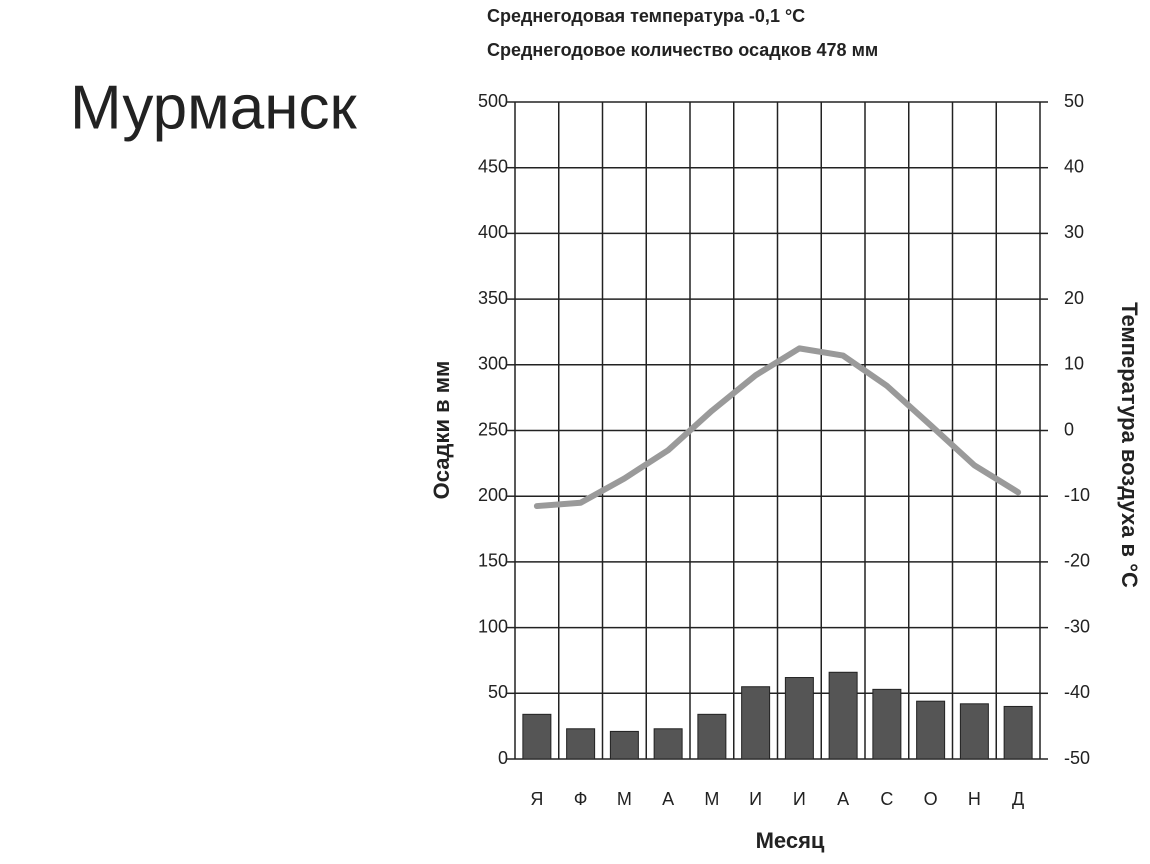  What do you see at coordinates (777, 427) in the screenshot?
I see `temperature-line` at bounding box center [777, 427].